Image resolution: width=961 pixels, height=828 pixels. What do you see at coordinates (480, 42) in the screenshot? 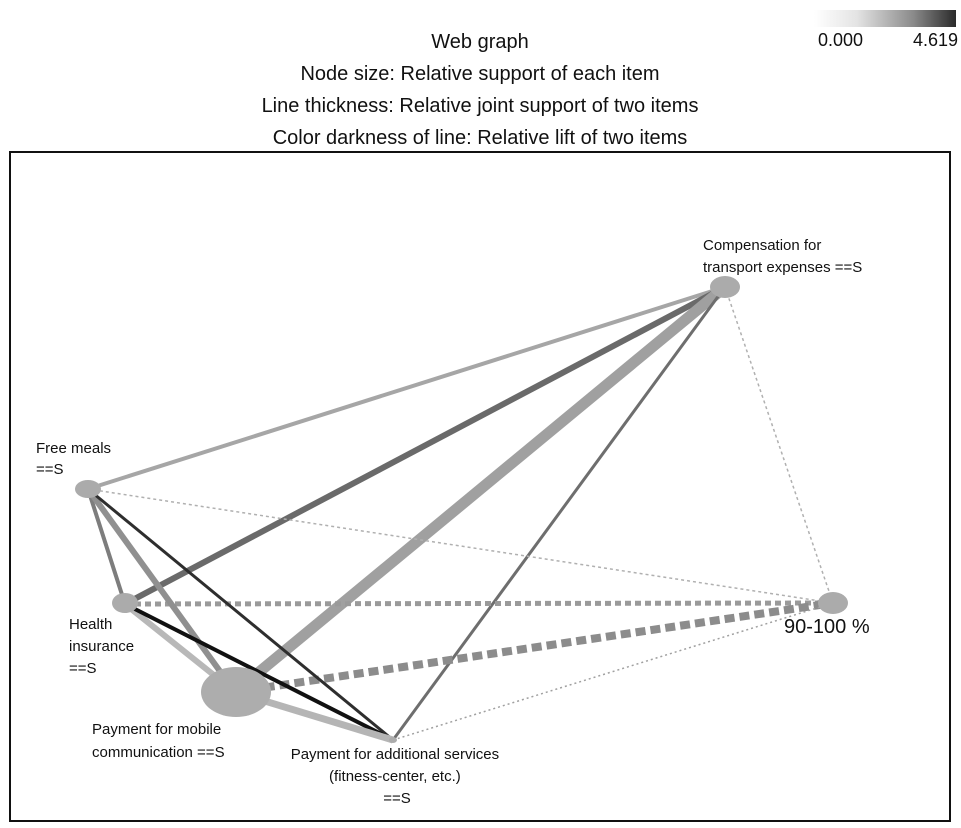
I see `chart-title: Web graph` at bounding box center [480, 42].